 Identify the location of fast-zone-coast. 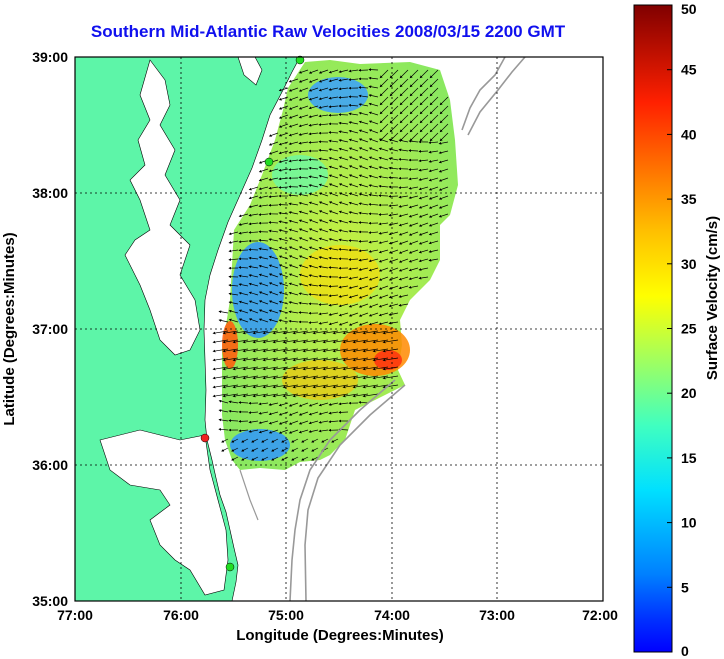
(230, 345).